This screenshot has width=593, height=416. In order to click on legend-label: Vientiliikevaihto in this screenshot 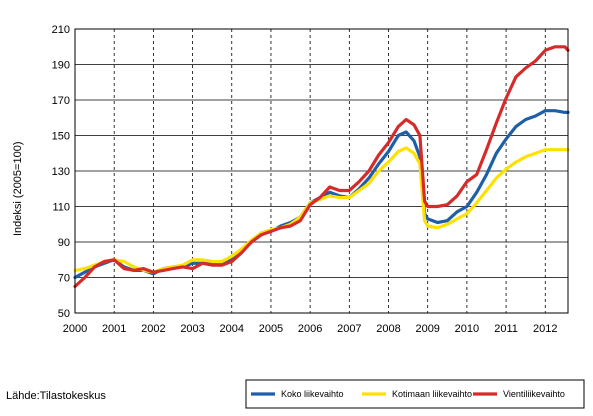, I will do `click(534, 394)`.